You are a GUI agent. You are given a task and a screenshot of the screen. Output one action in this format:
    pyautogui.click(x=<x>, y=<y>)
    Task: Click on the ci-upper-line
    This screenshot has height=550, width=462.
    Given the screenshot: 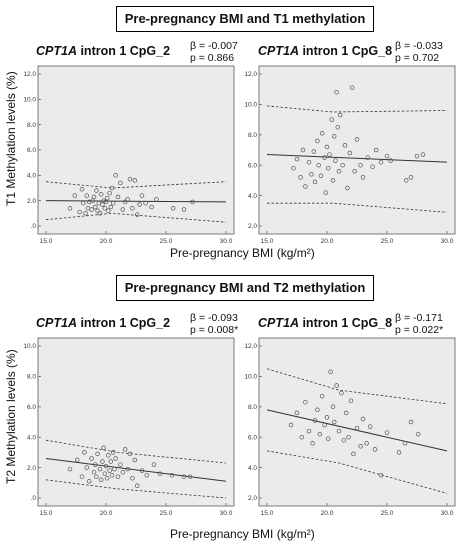 What is the action you would take?
    pyautogui.click(x=136, y=451)
    